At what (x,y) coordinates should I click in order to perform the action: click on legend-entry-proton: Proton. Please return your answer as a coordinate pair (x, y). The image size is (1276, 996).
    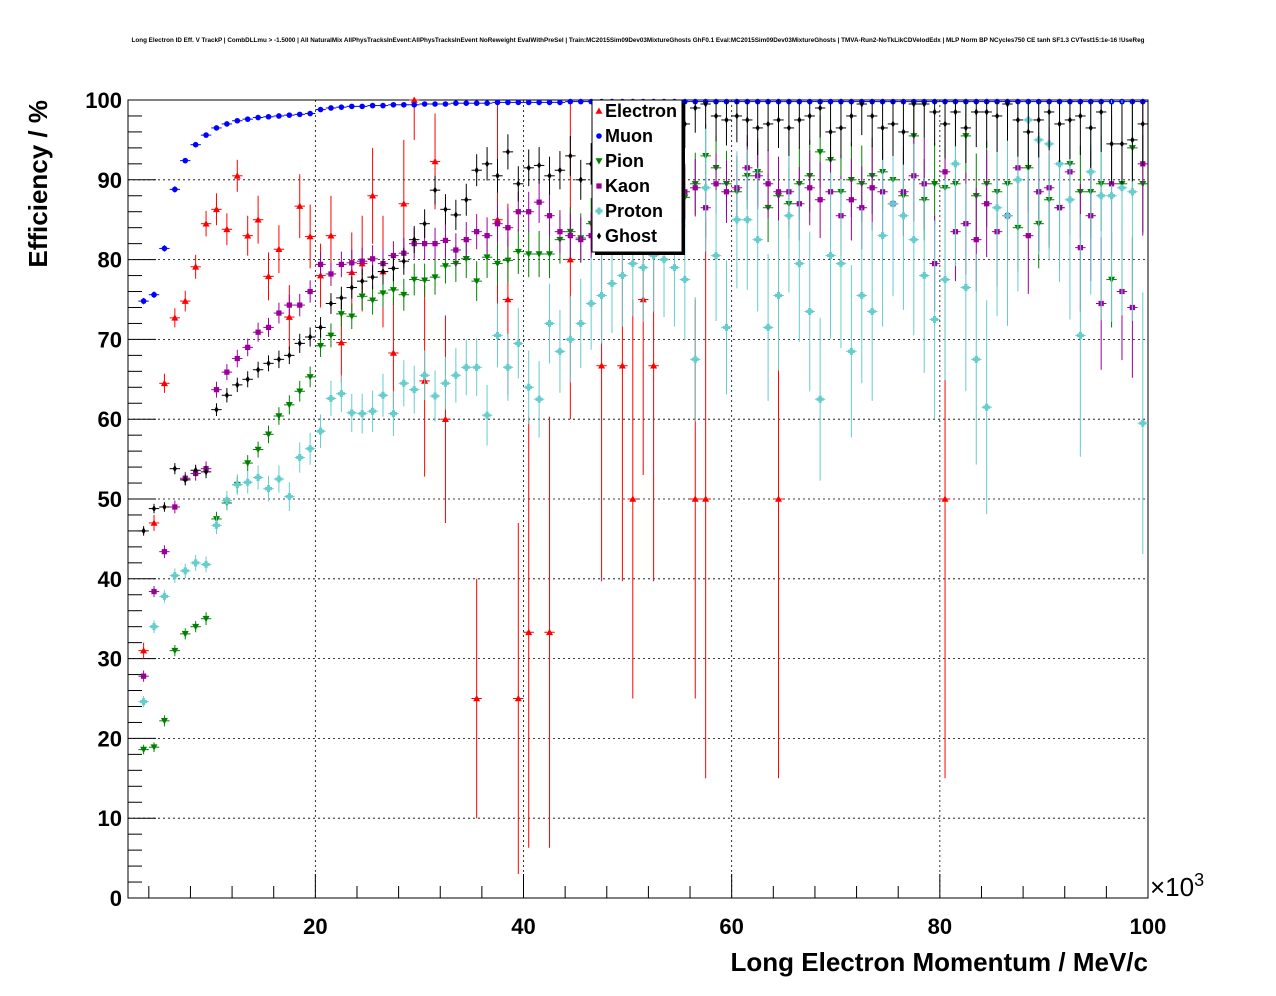
    Looking at the image, I should click on (629, 211).